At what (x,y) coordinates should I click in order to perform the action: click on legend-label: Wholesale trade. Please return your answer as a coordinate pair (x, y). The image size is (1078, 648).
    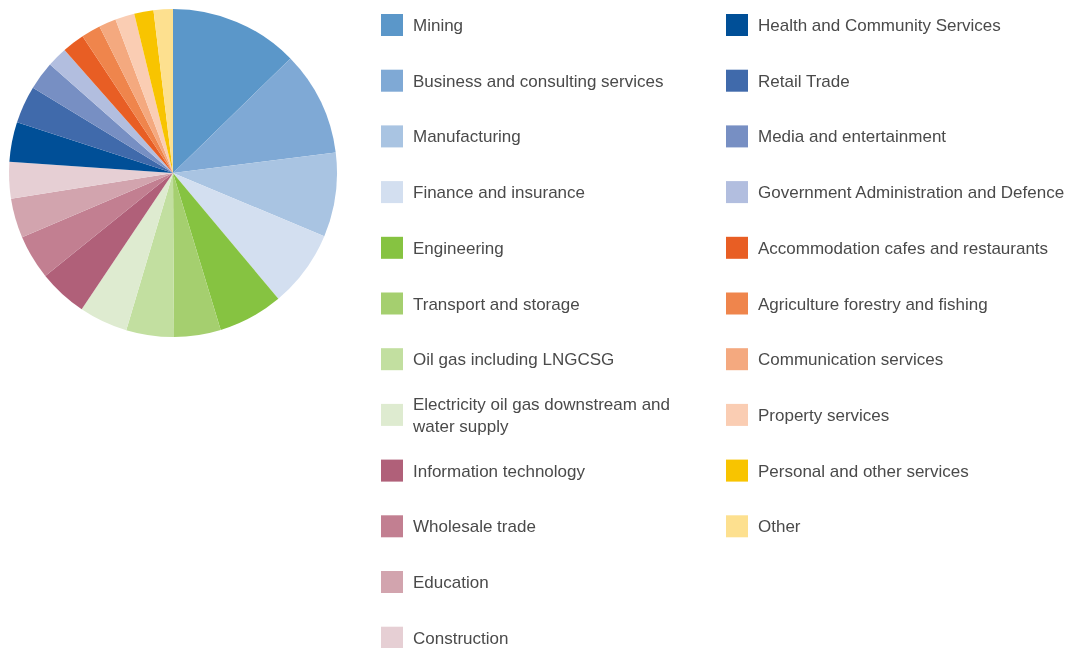
    Looking at the image, I should click on (474, 527).